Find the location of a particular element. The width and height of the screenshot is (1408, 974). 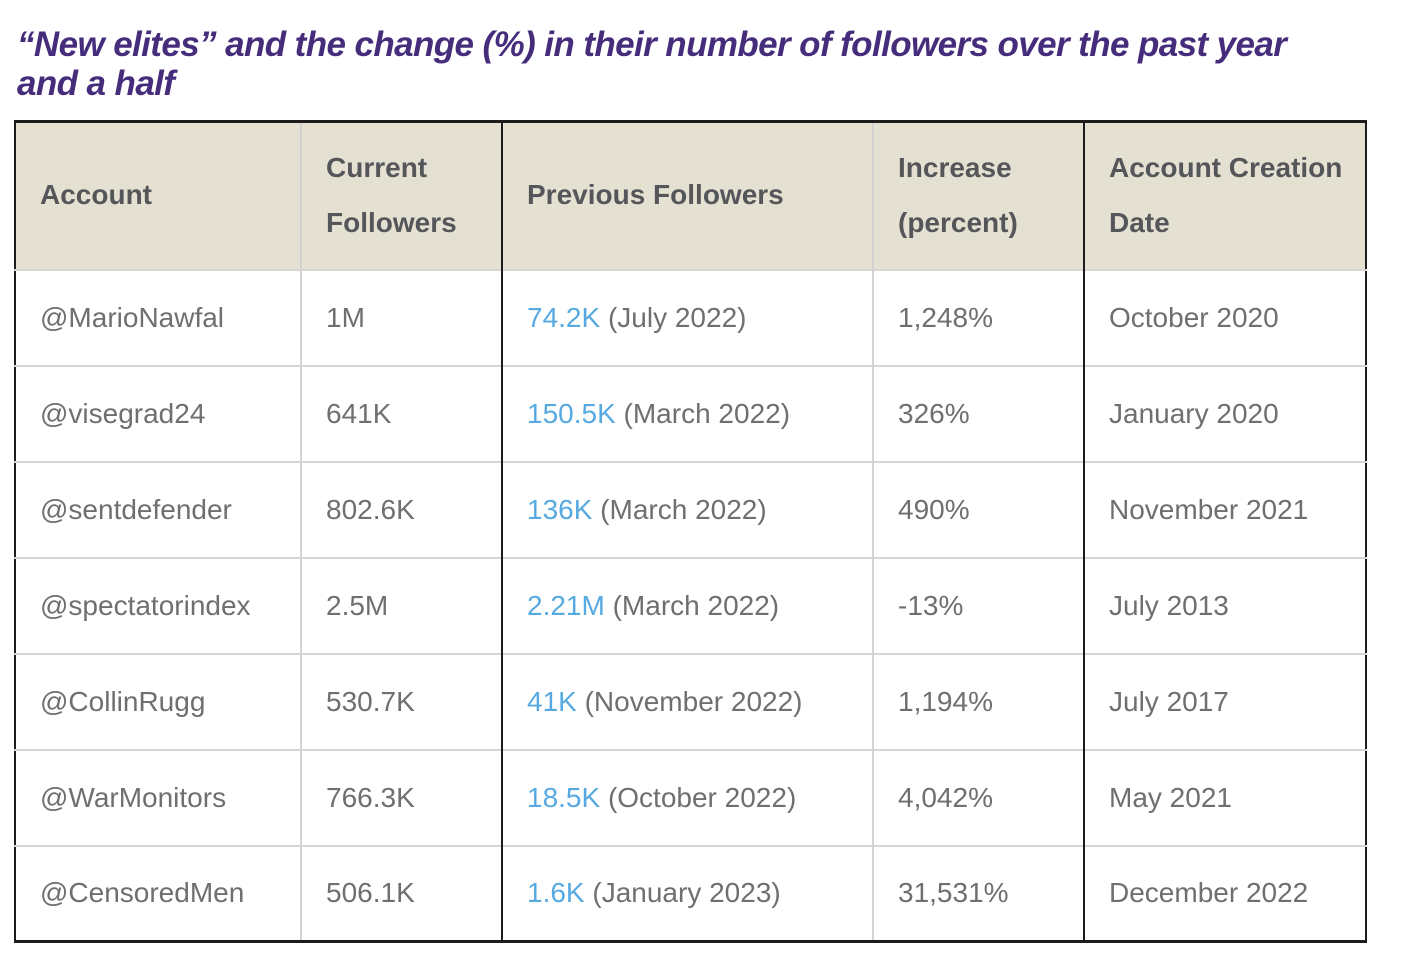

cell-account: @CensoredMen is located at coordinates (158, 893).